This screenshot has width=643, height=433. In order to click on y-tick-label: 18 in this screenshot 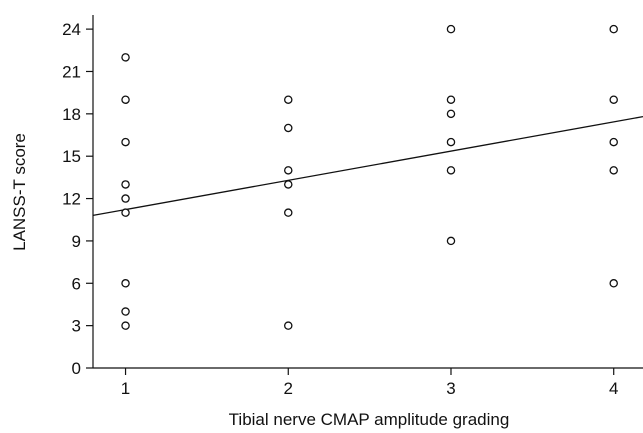, I will do `click(71, 114)`.